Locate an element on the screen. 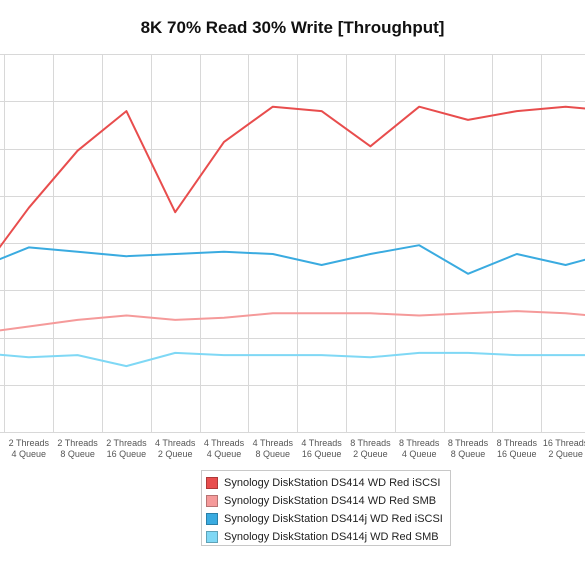 The height and width of the screenshot is (570, 585). x-tick-label: 4 Threads 4 Queue is located at coordinates (224, 448).